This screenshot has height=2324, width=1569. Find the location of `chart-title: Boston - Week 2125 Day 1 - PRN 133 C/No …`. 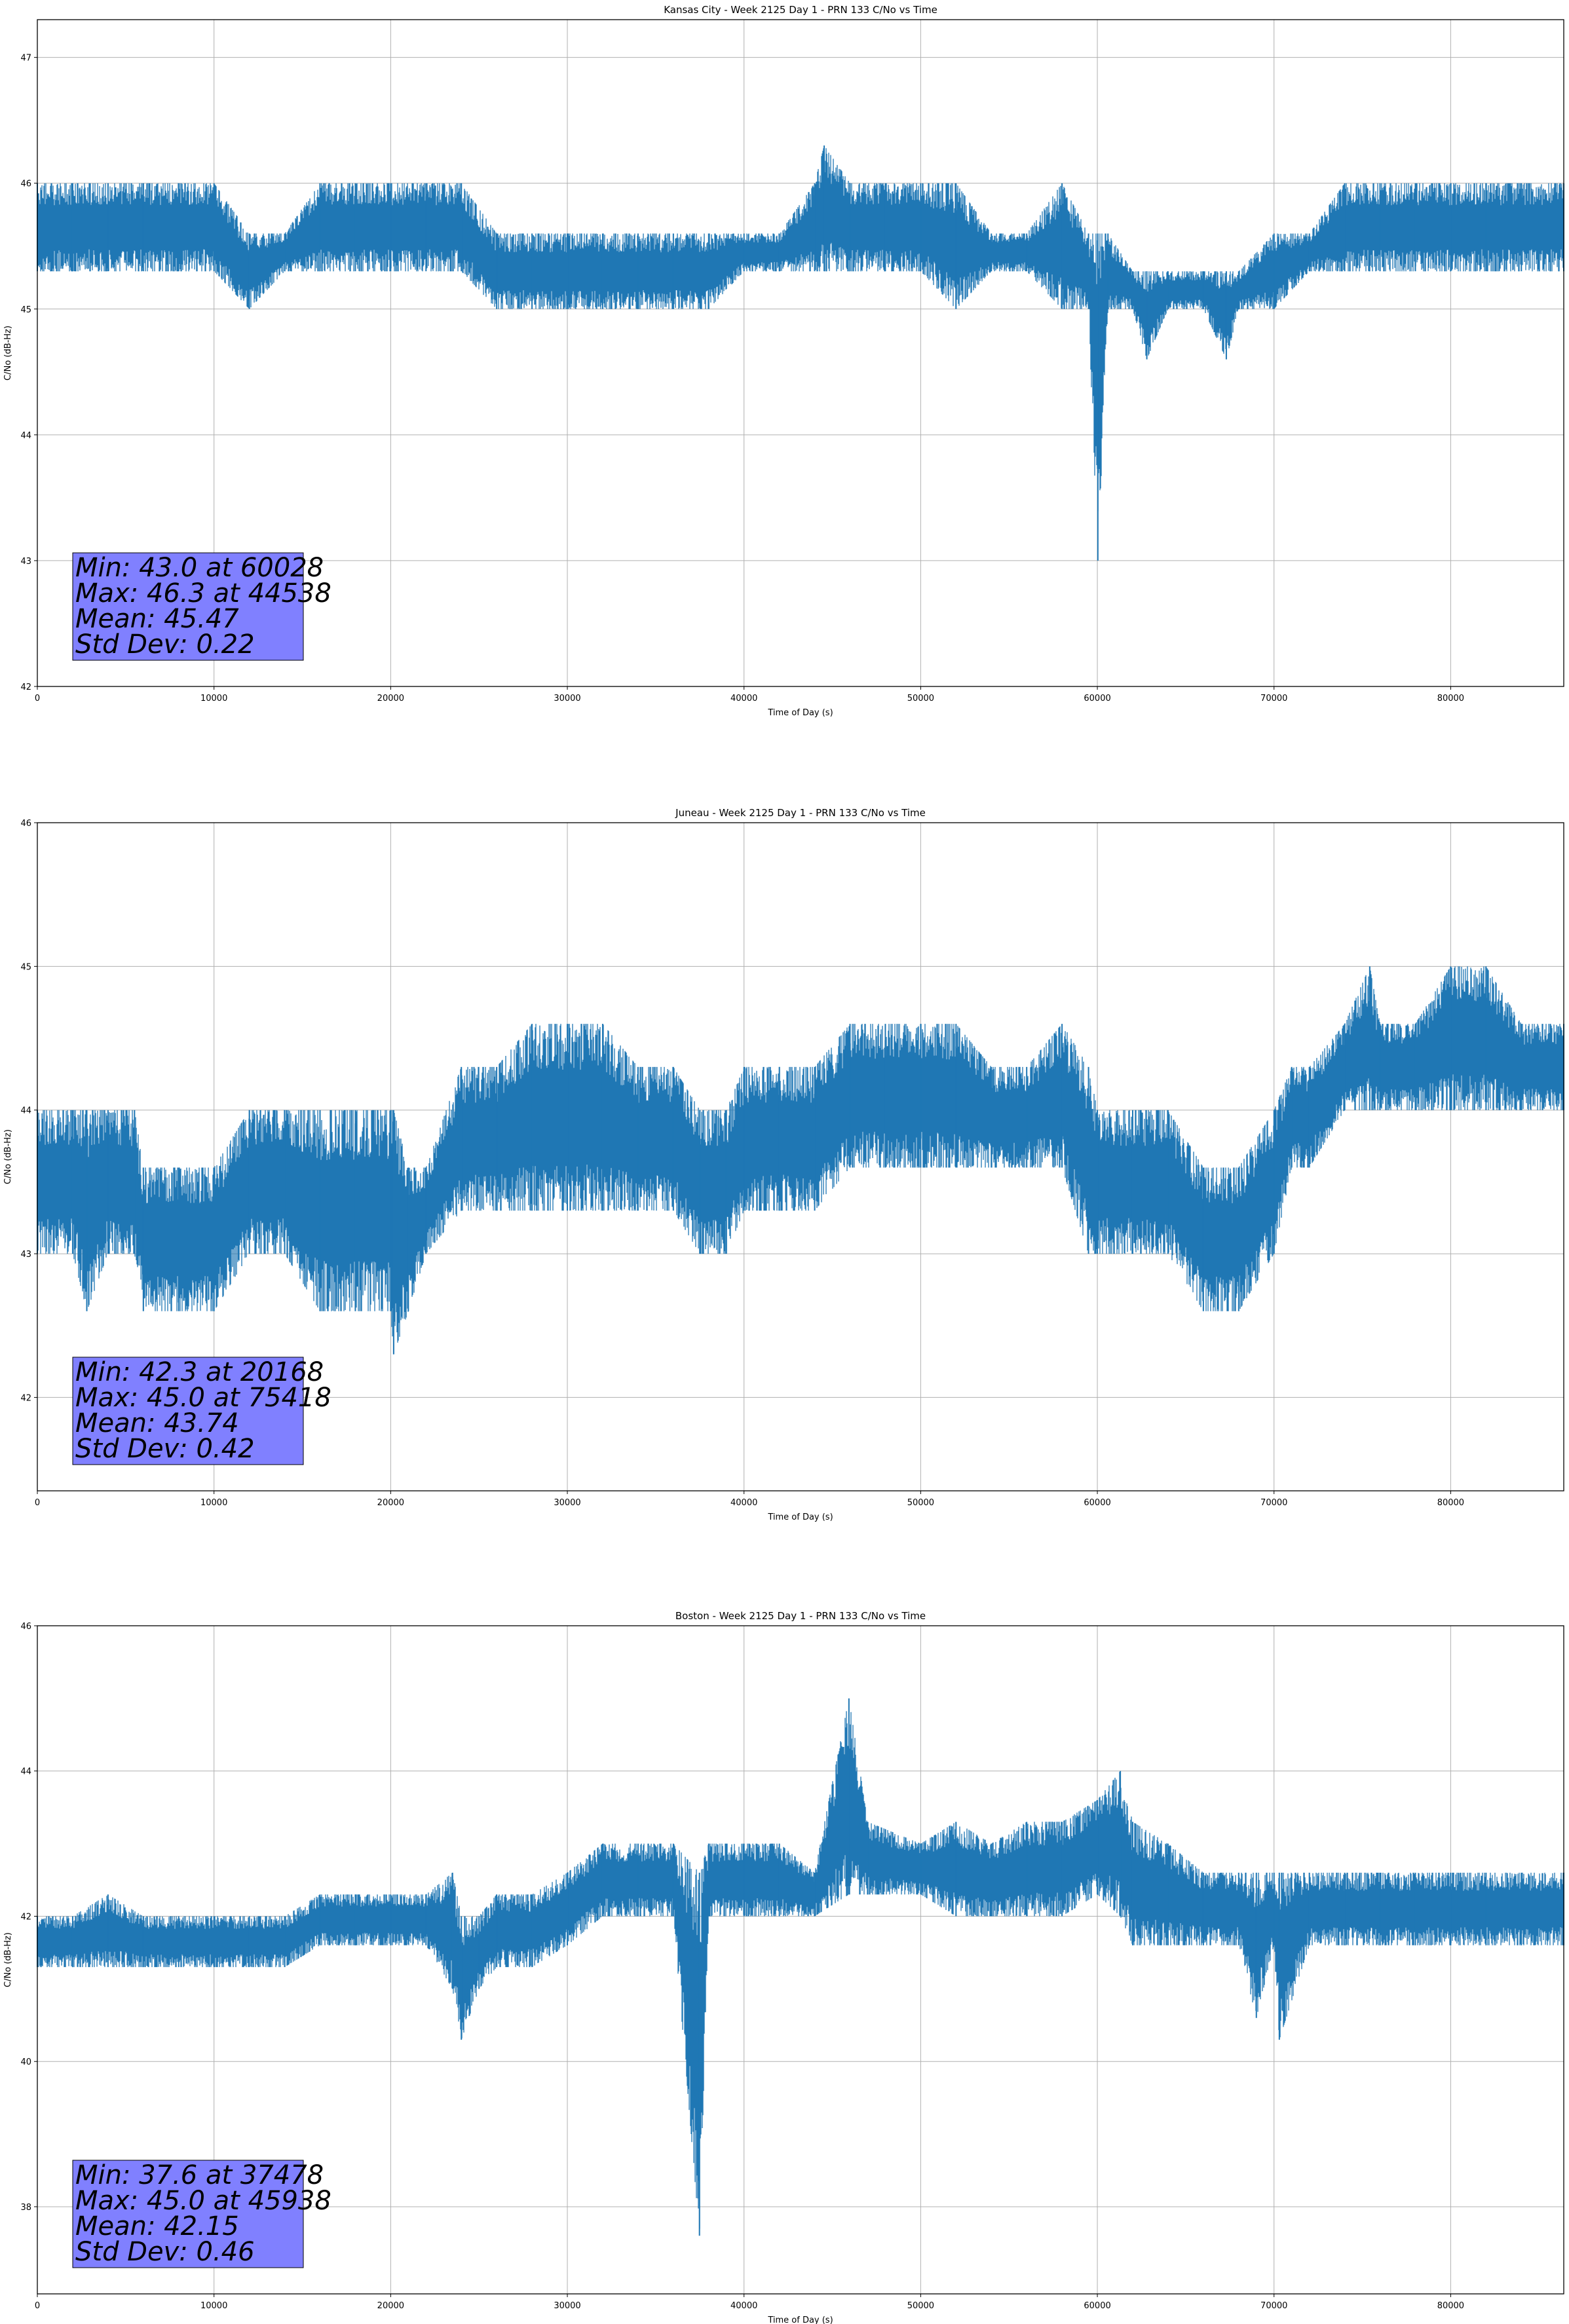

chart-title: Boston - Week 2125 Day 1 - PRN 133 C/No … is located at coordinates (800, 1616).